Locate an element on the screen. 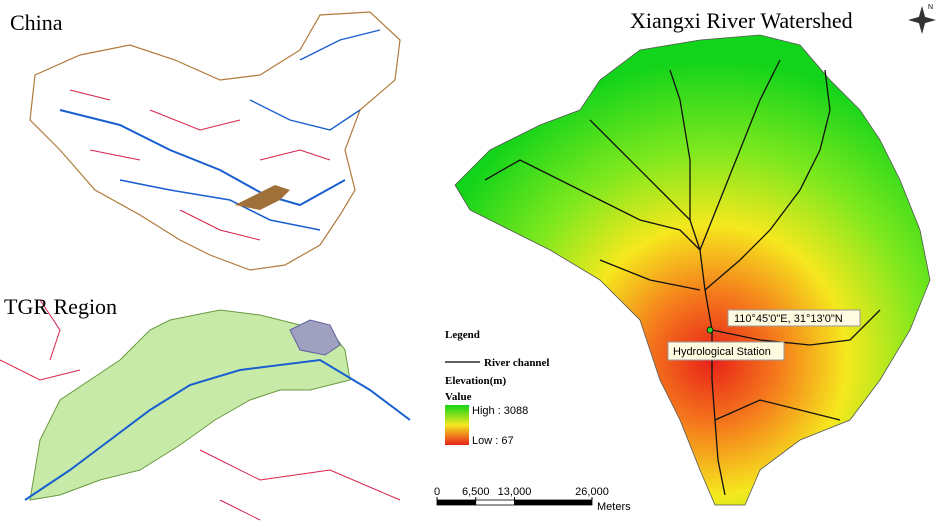 The width and height of the screenshot is (941, 530). legend-river: River channel is located at coordinates (517, 363).